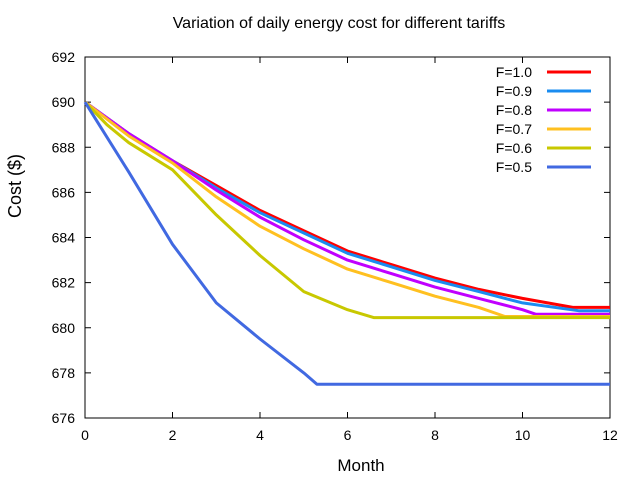 Image resolution: width=640 pixels, height=480 pixels. I want to click on legend-label: F=0.7, so click(514, 129).